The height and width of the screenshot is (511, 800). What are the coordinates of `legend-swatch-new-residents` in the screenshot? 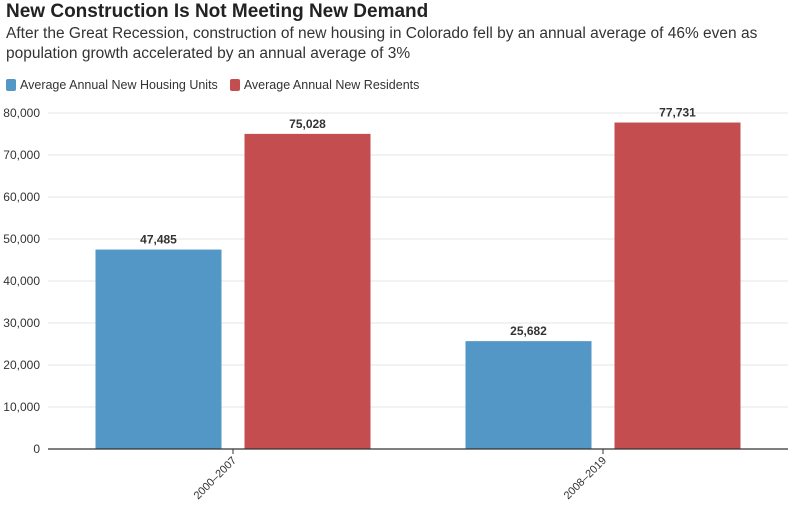 It's located at (234, 85).